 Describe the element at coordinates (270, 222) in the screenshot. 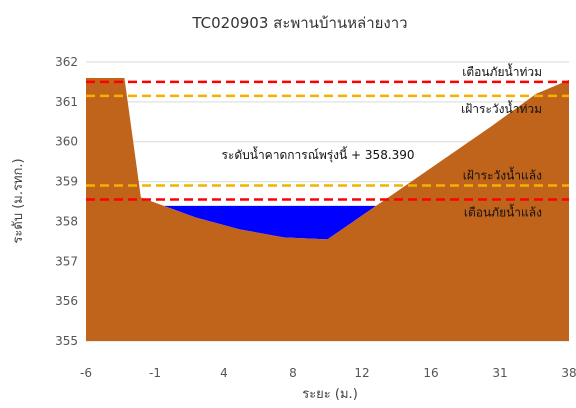

I see `water-area` at that location.